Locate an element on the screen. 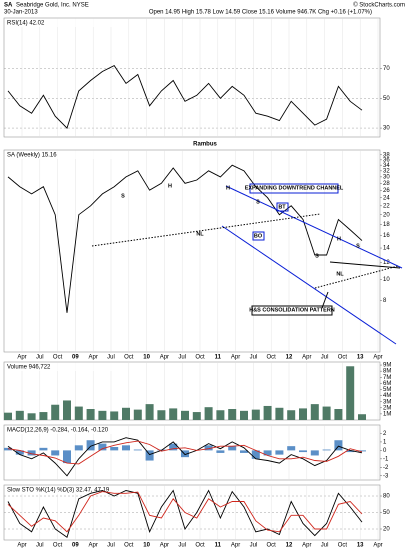 The width and height of the screenshot is (410, 550). y-tick-label: 36 is located at coordinates (386, 160).